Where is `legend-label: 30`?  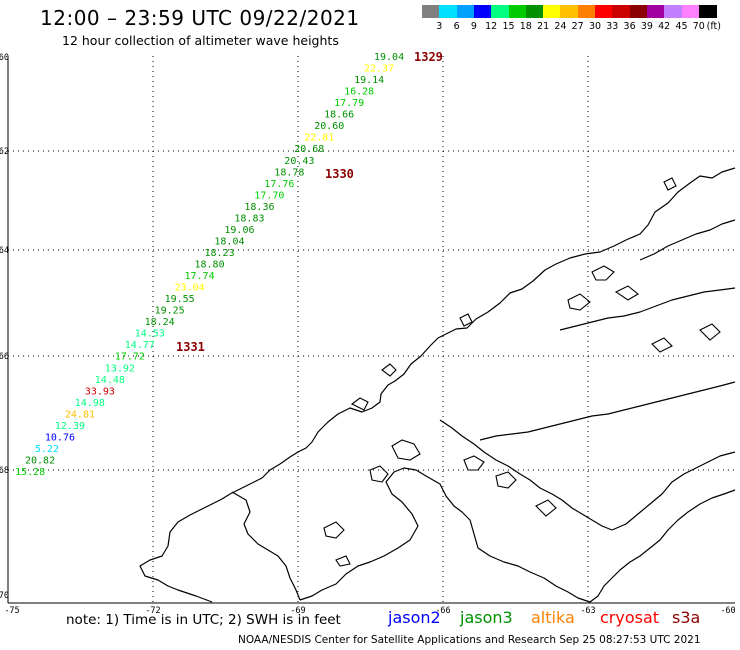 legend-label: 30 is located at coordinates (595, 26).